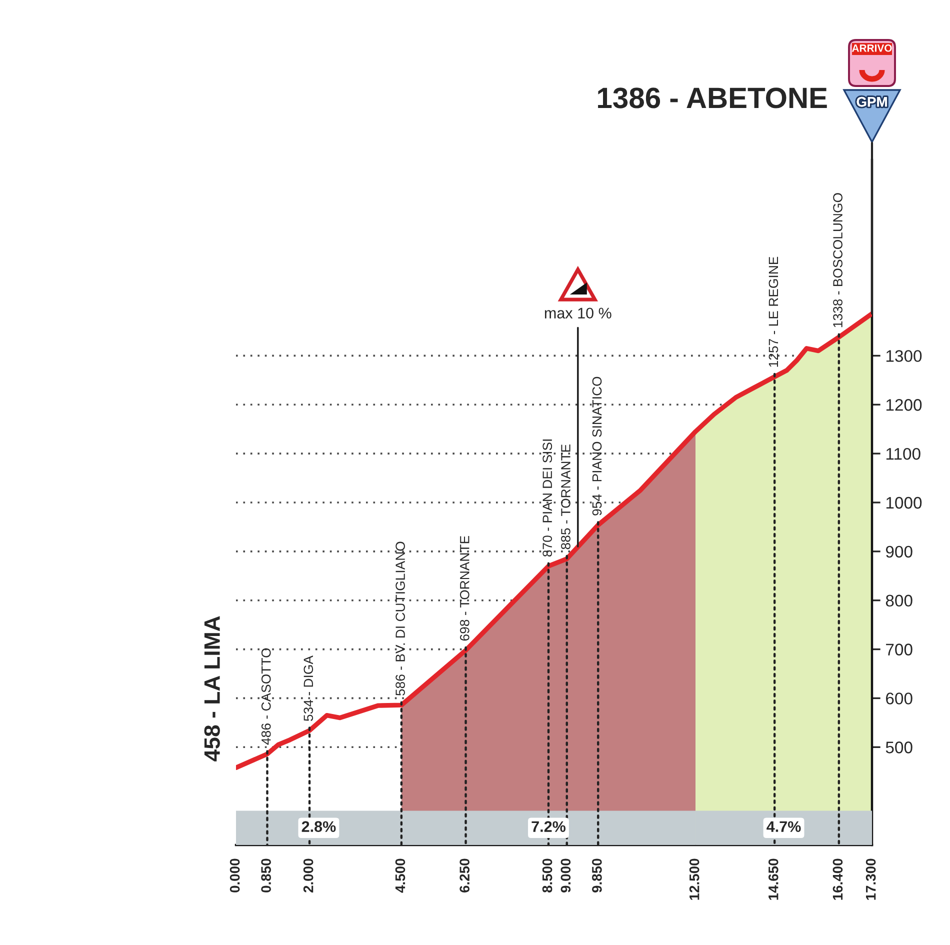 Image resolution: width=950 pixels, height=945 pixels. What do you see at coordinates (319, 826) in the screenshot?
I see `band-label: 2.8%` at bounding box center [319, 826].